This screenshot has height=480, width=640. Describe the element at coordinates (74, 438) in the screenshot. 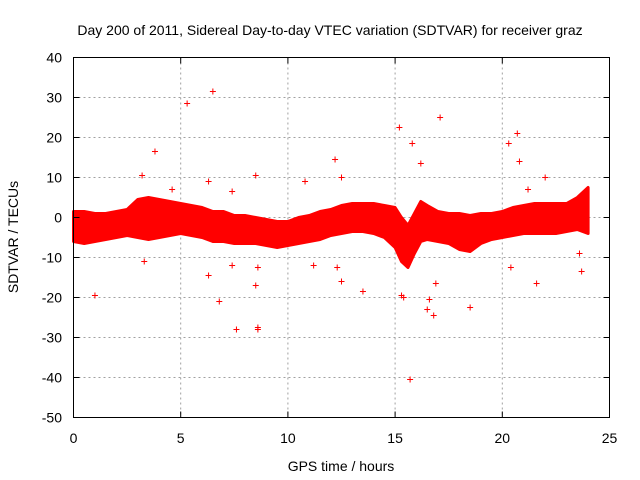

I see `x-tick-label: 0` at that location.